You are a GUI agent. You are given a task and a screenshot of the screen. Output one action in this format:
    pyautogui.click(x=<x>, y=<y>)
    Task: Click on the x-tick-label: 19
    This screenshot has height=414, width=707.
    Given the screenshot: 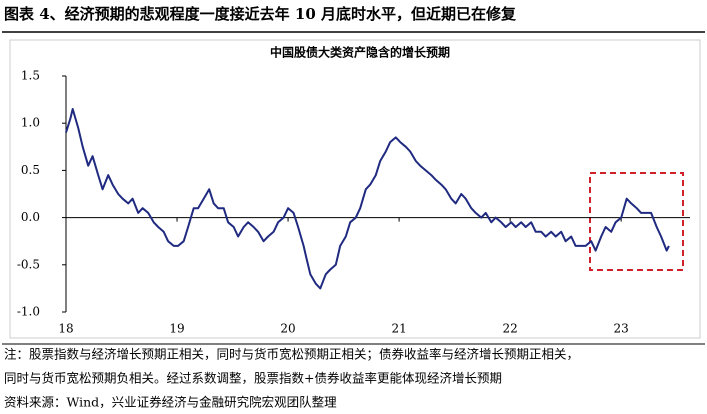 What is the action you would take?
    pyautogui.click(x=176, y=329)
    